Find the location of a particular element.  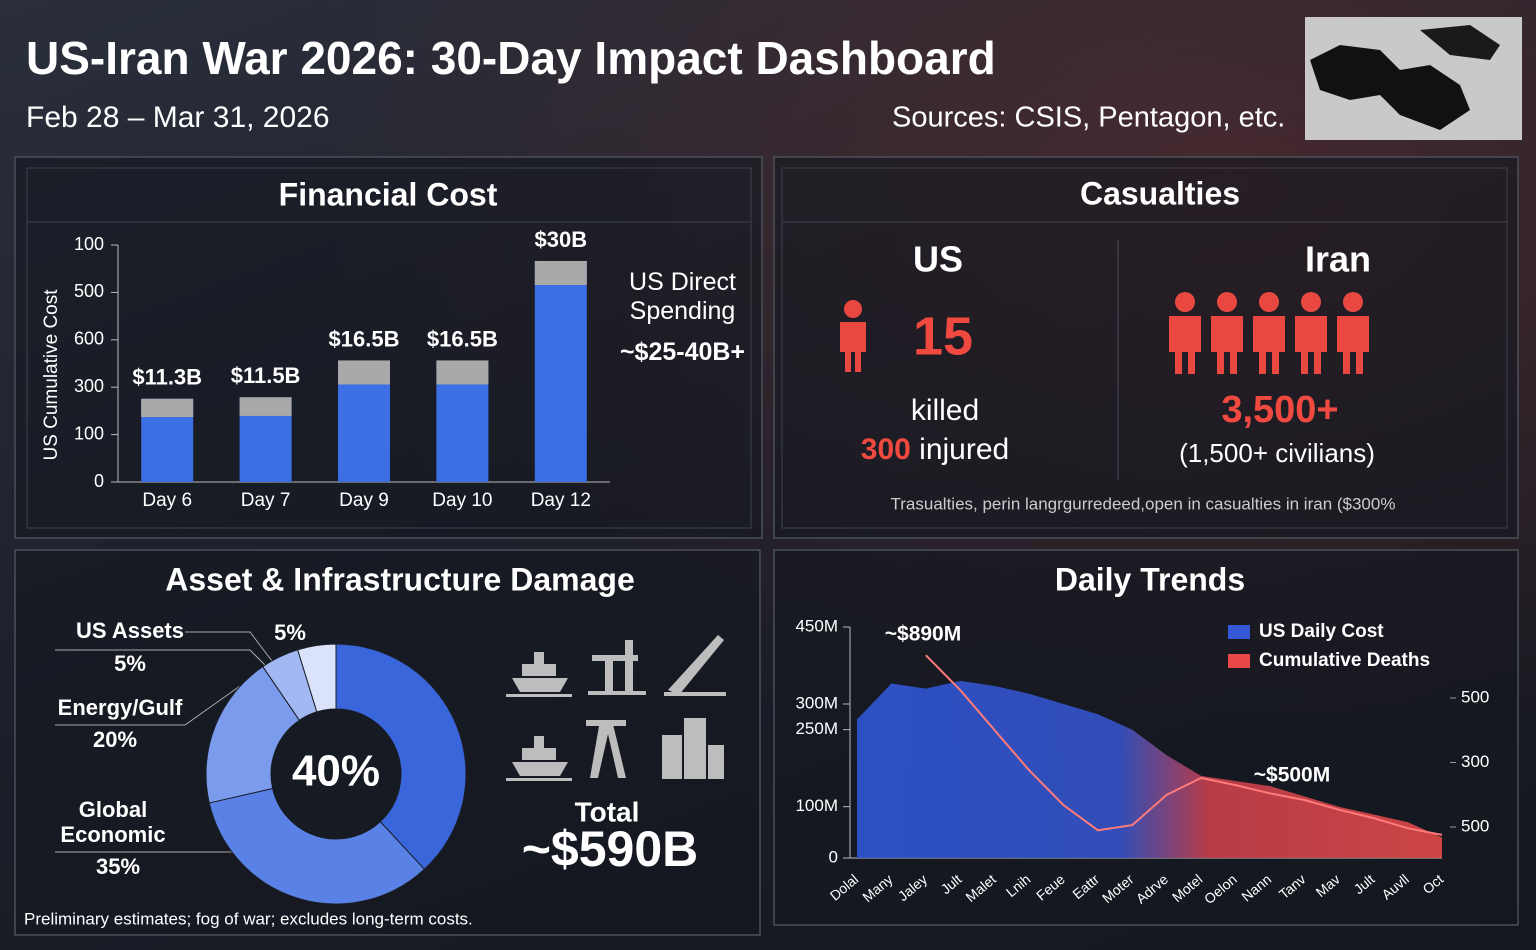

y-tick-label: 100M is located at coordinates (816, 805).